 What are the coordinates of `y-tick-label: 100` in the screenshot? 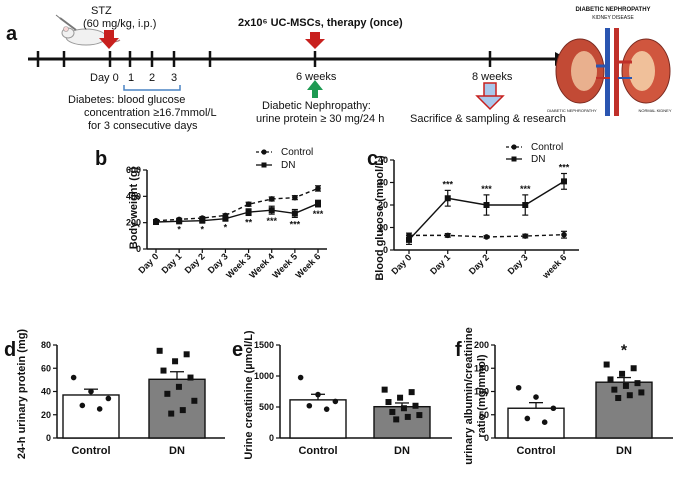 It's located at (481, 392).